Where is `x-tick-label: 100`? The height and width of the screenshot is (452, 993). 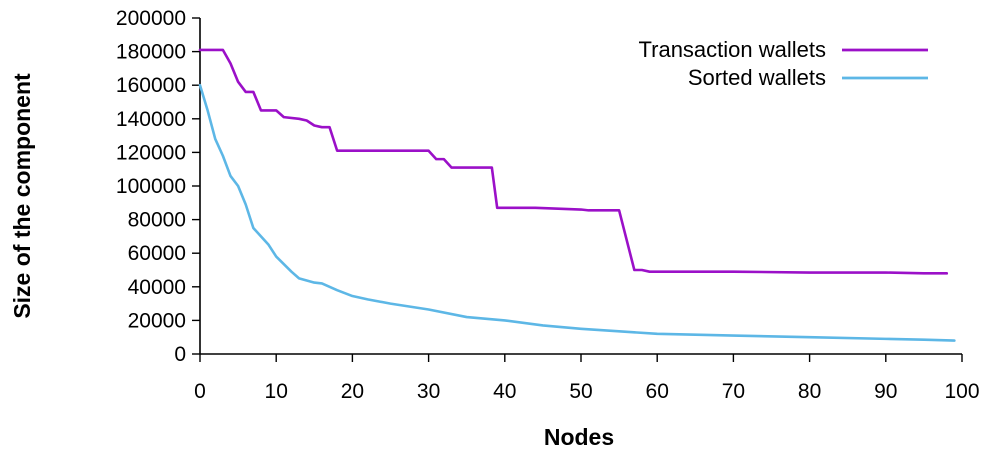
x-tick-label: 100 is located at coordinates (961, 391).